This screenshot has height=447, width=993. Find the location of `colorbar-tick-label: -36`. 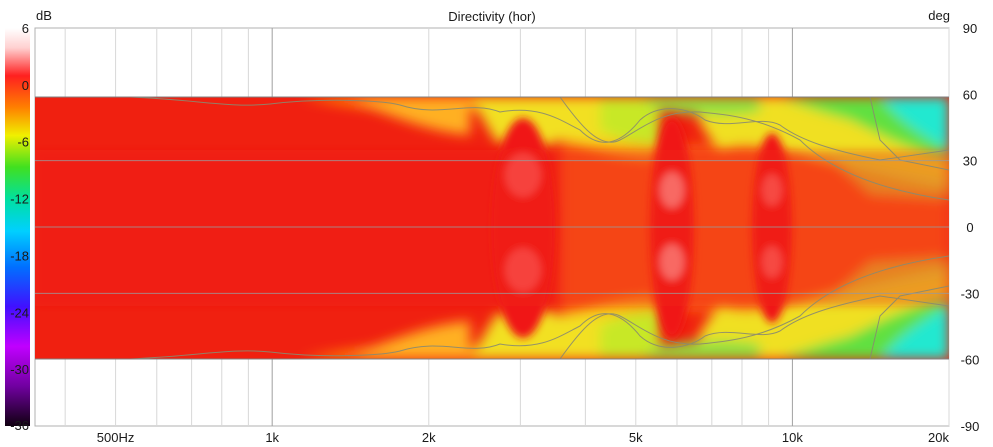

colorbar-tick-label: -36 is located at coordinates (19, 425).